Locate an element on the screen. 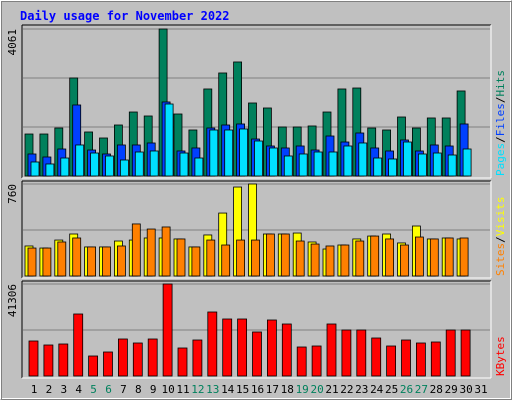 The width and height of the screenshot is (512, 400). x-tick-label: 29 is located at coordinates (451, 389).